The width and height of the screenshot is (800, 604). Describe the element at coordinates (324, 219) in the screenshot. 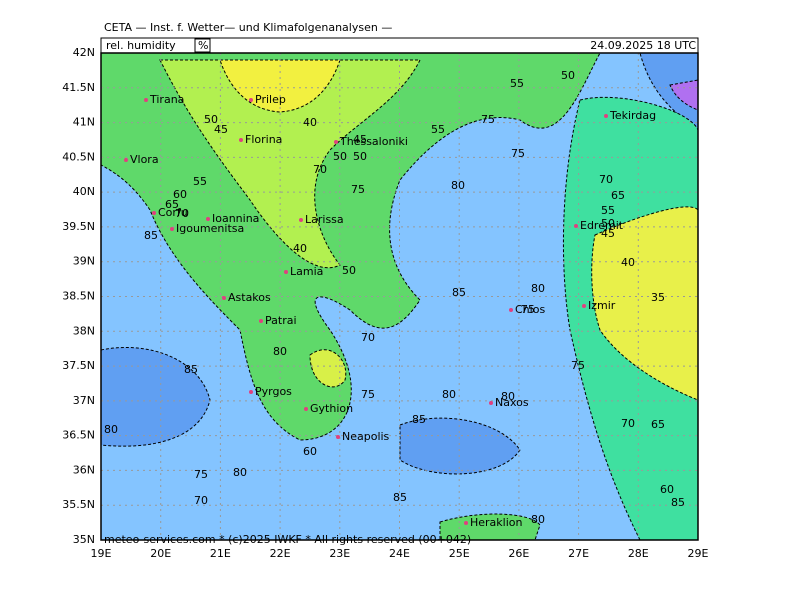

I see `city-label: Larissa` at that location.